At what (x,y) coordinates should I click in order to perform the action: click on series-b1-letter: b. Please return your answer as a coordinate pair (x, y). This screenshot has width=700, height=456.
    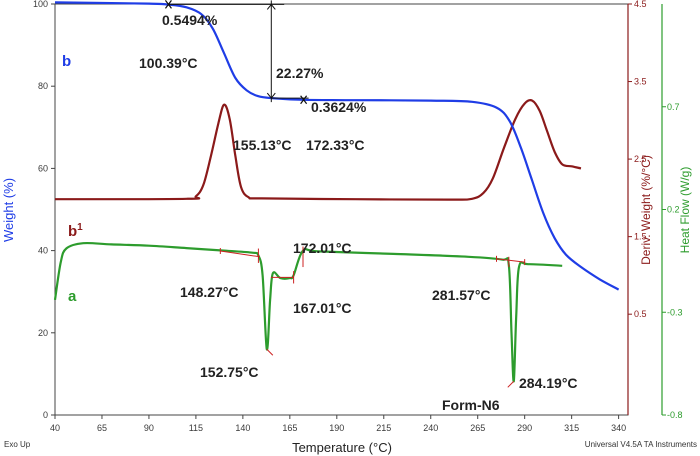
    Looking at the image, I should click on (72, 231).